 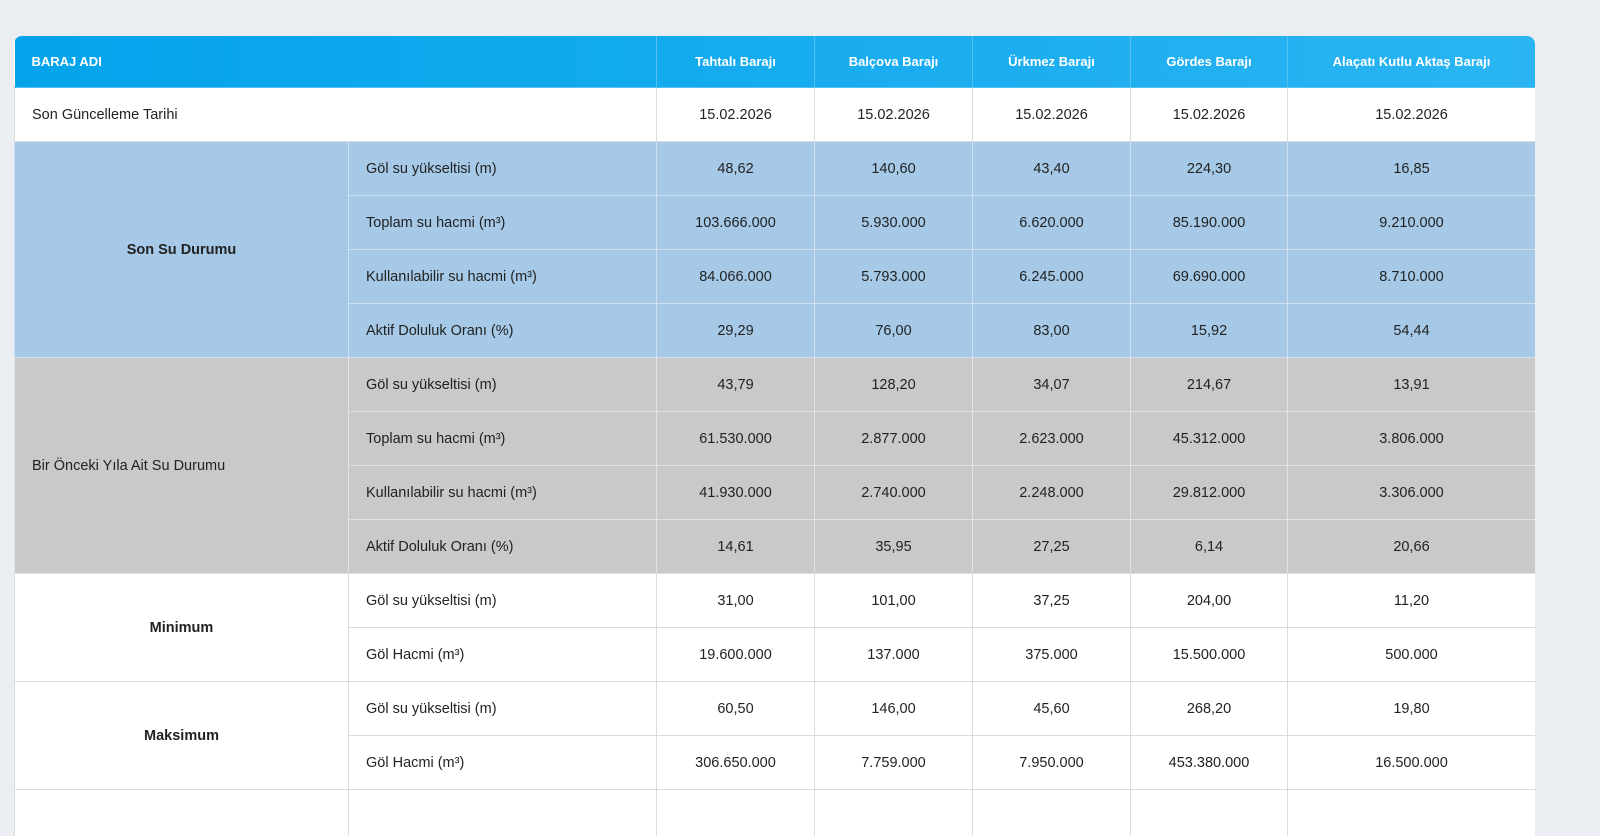 What do you see at coordinates (894, 601) in the screenshot?
I see `metric-value: 101,00` at bounding box center [894, 601].